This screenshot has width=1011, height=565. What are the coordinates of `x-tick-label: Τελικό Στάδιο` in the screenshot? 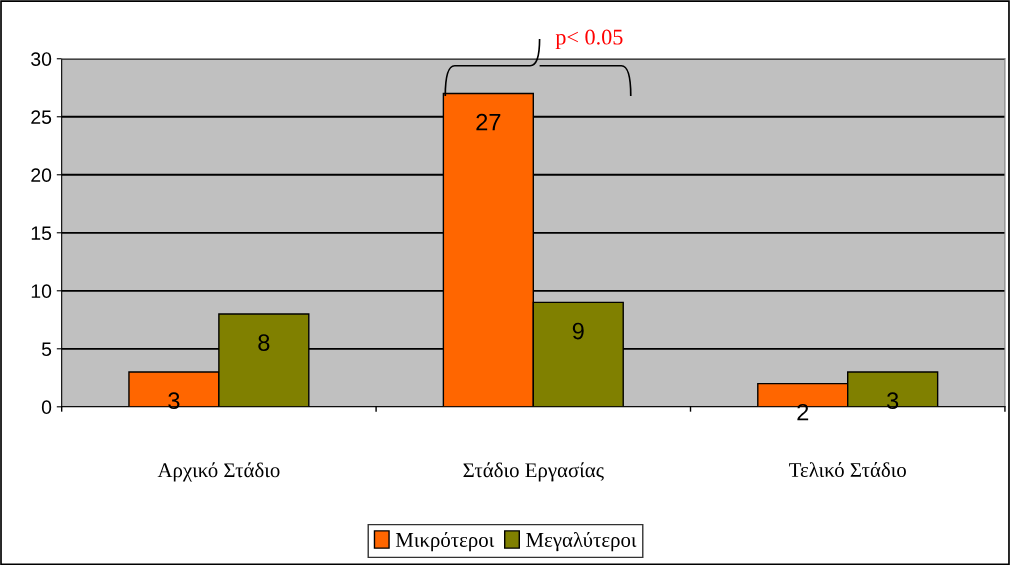 It's located at (847, 470).